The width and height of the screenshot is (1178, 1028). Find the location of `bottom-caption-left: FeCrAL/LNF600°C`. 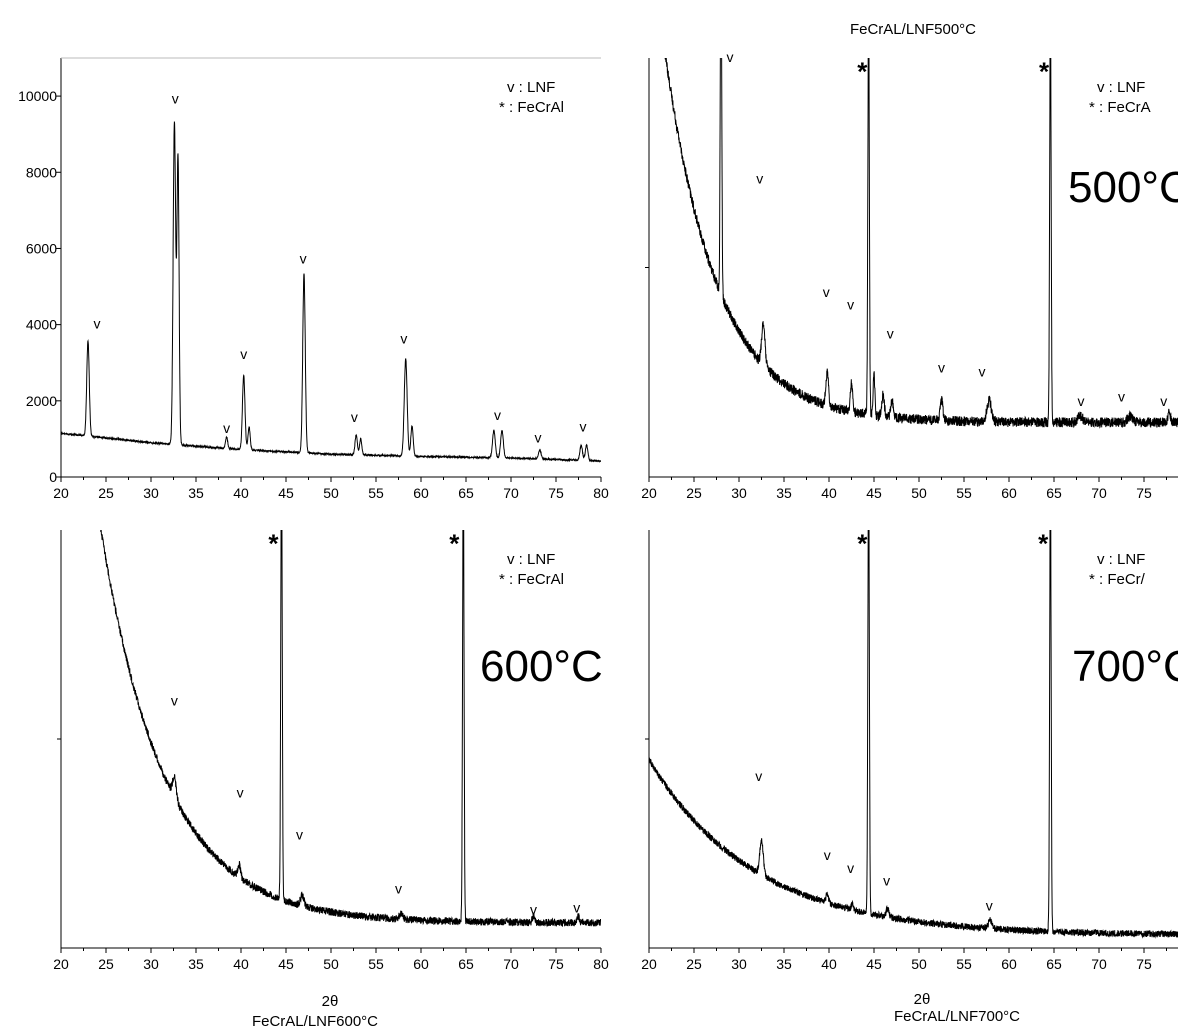

bottom-caption-left: FeCrAL/LNF600°C is located at coordinates (315, 1020).